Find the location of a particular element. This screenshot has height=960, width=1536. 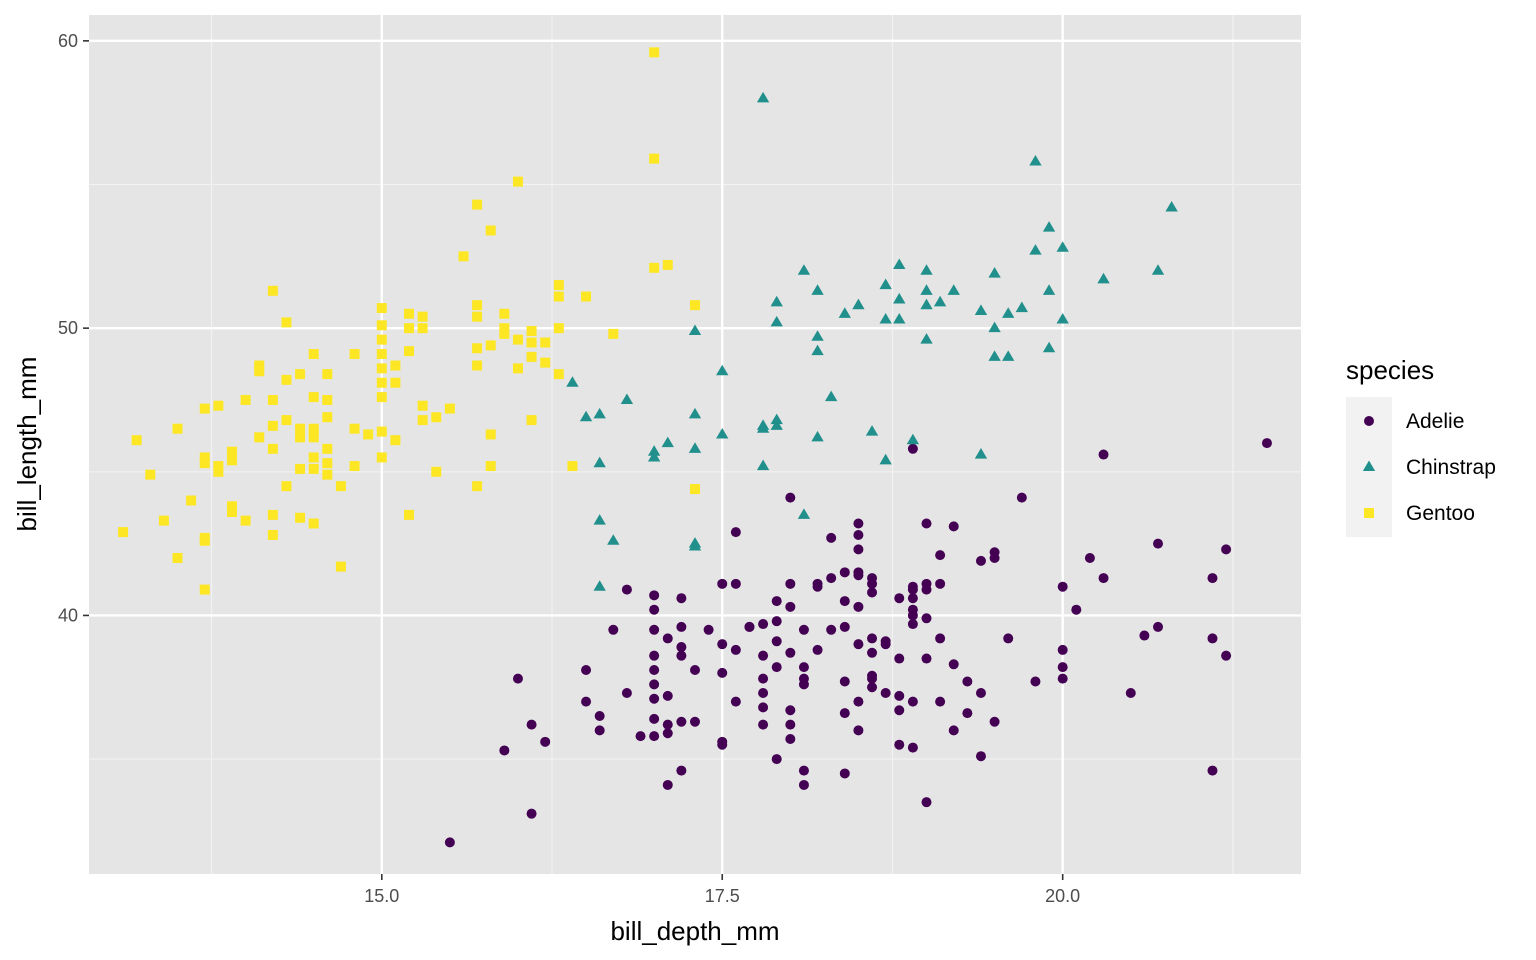

x-tick-label: 17.5 is located at coordinates (722, 896).